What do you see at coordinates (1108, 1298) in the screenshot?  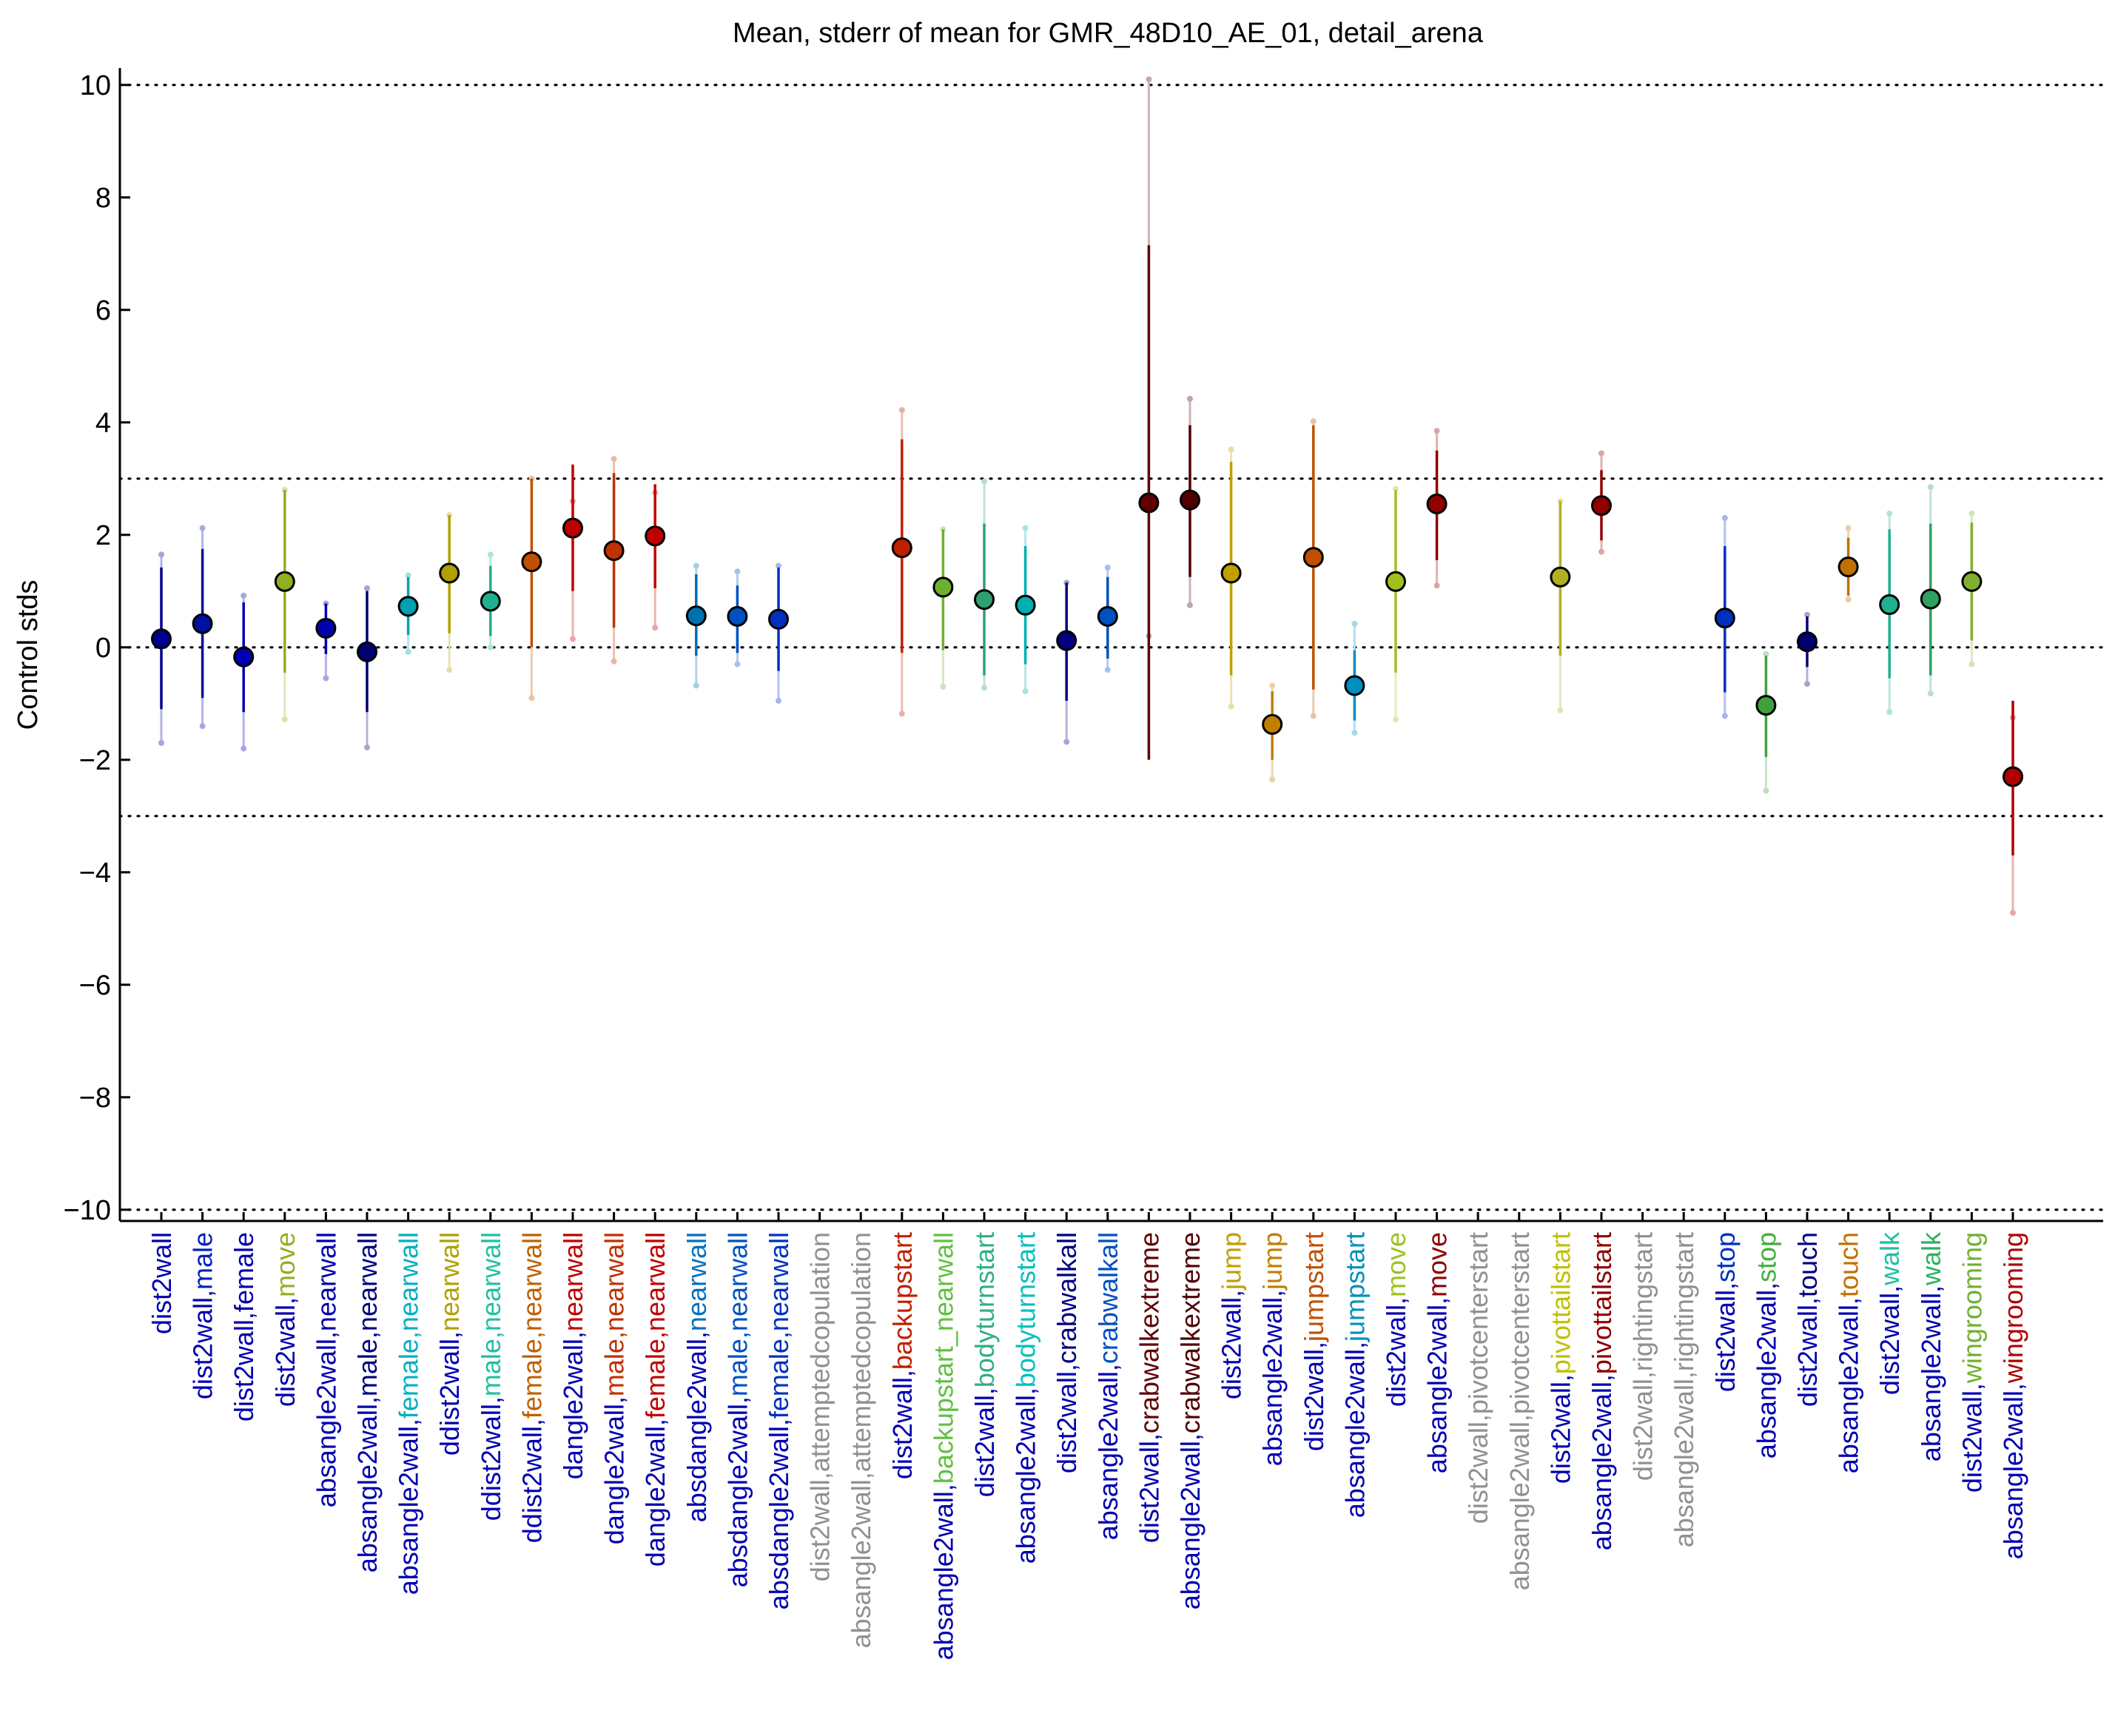 I see `x-tick-label-suffix: crabwalkall` at bounding box center [1108, 1298].